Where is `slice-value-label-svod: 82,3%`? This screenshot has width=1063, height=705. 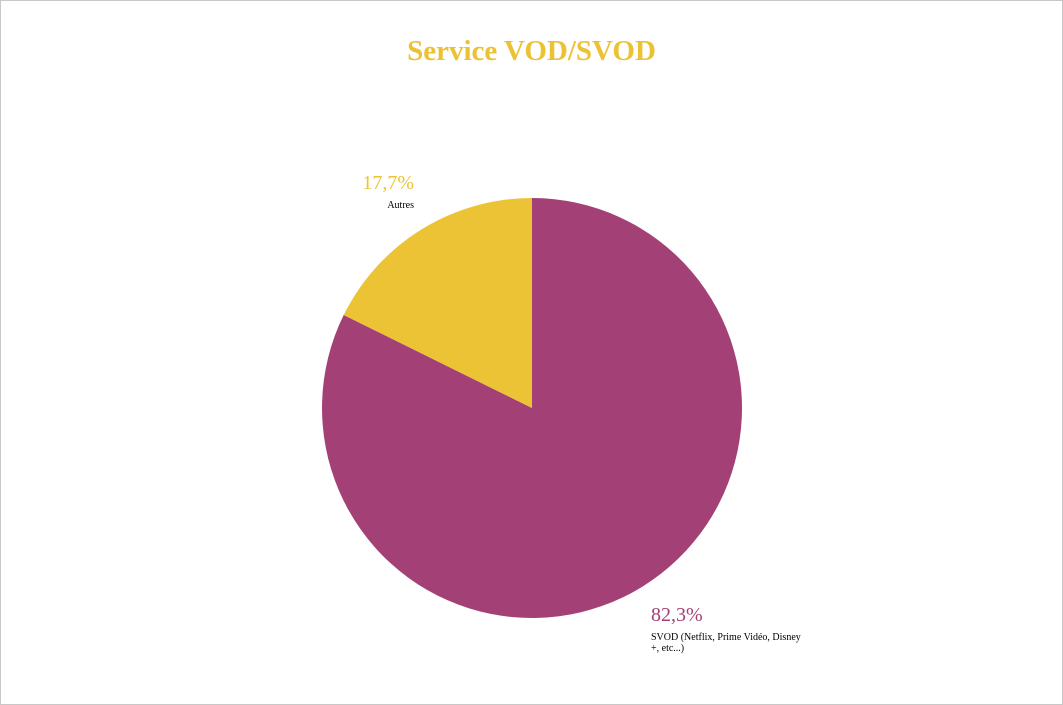
slice-value-label-svod: 82,3% is located at coordinates (677, 615).